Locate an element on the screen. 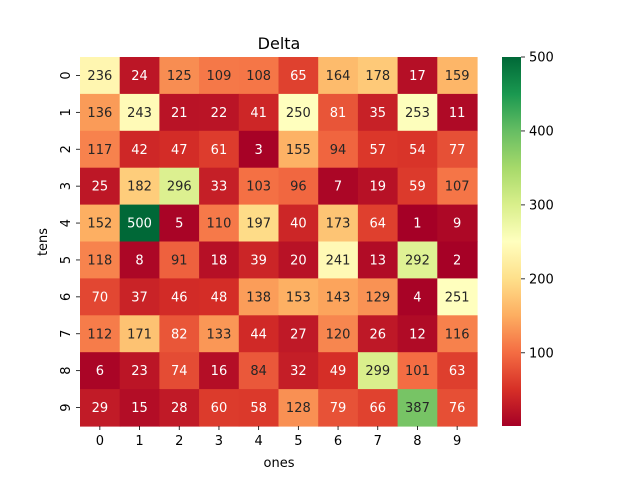 This screenshot has height=480, width=640. cell-value-r5-c3: 18 is located at coordinates (219, 260).